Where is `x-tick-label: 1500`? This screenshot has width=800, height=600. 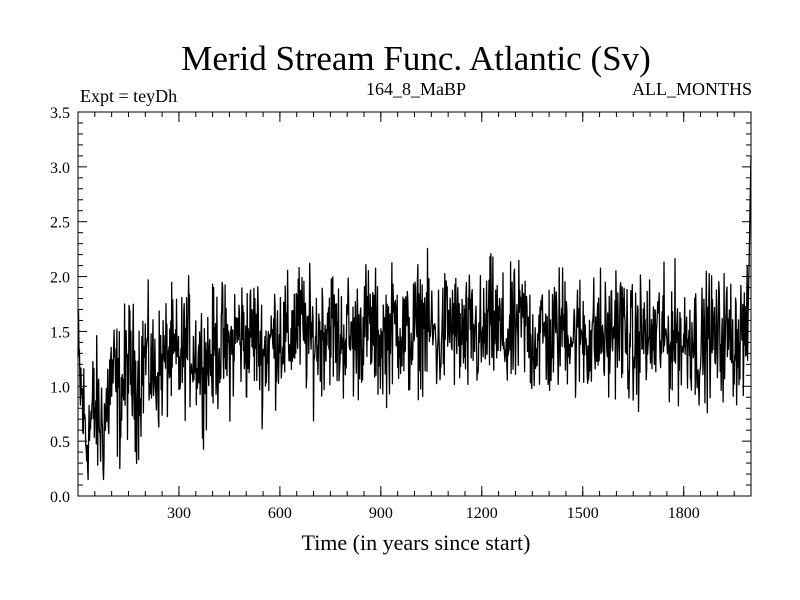 x-tick-label: 1500 is located at coordinates (583, 513).